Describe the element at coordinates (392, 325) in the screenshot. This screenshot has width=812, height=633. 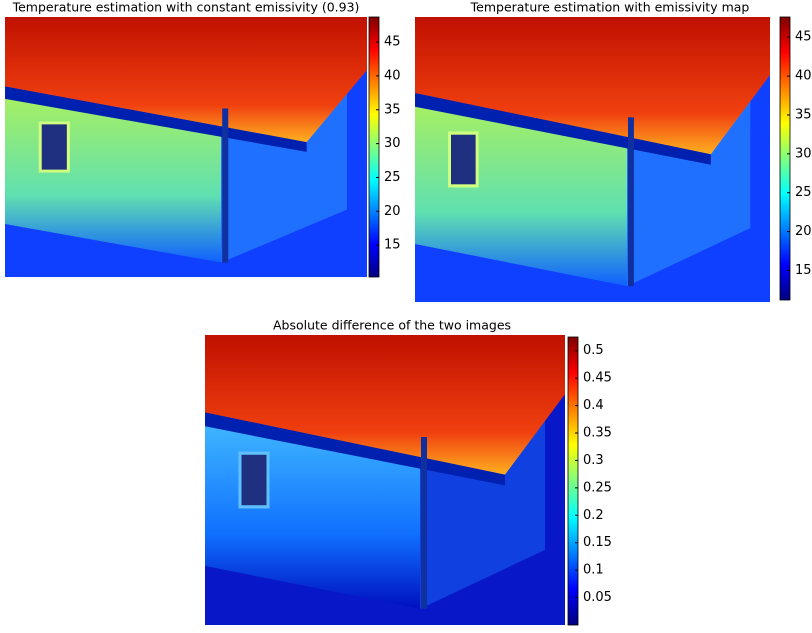
I see `panel-title: Absolute difference of the two images` at that location.